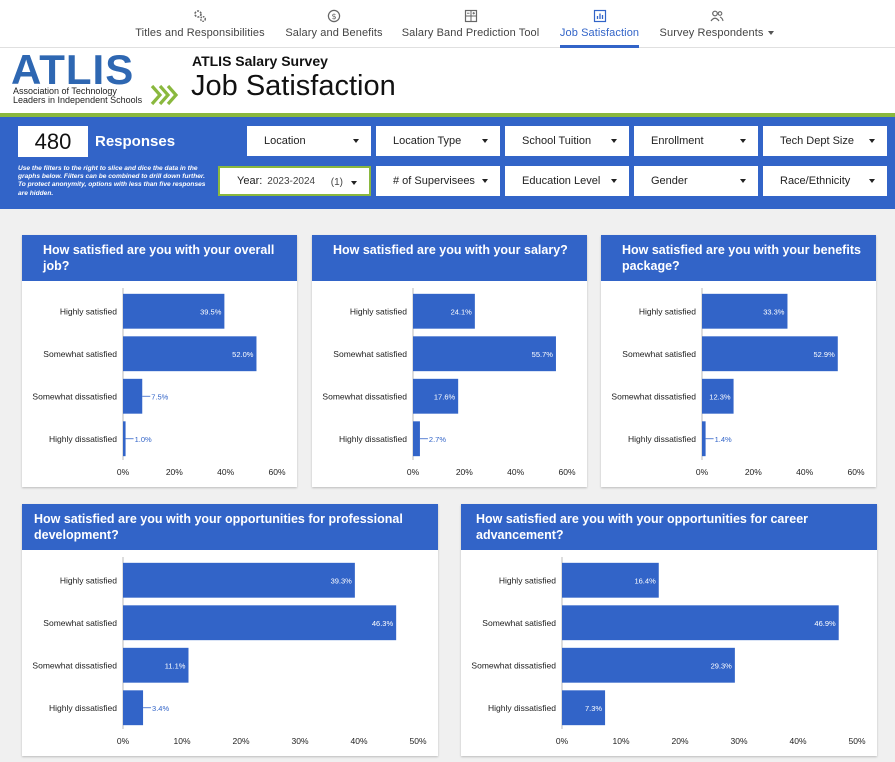 This screenshot has width=895, height=762. What do you see at coordinates (825, 181) in the screenshot?
I see `filter-race-ethnicity: Race/Ethnicity` at bounding box center [825, 181].